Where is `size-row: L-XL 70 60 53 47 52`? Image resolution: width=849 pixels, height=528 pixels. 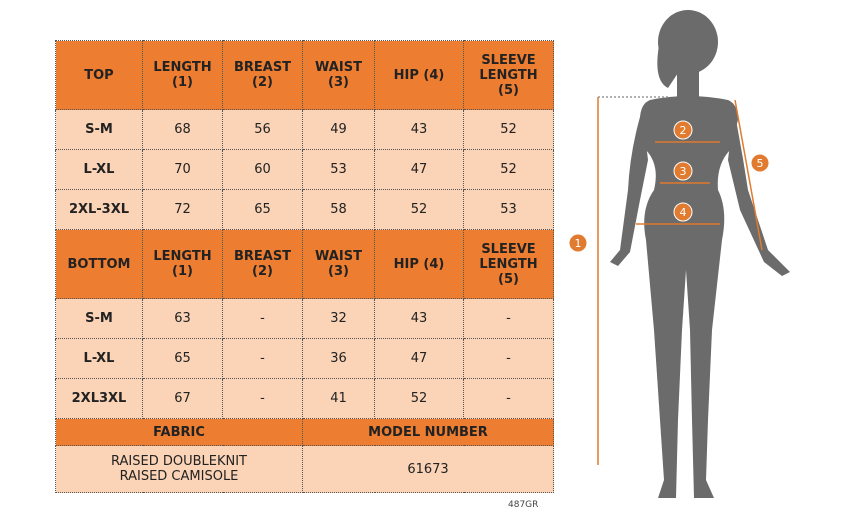 size-row: L-XL 70 60 53 47 52 is located at coordinates (304, 169).